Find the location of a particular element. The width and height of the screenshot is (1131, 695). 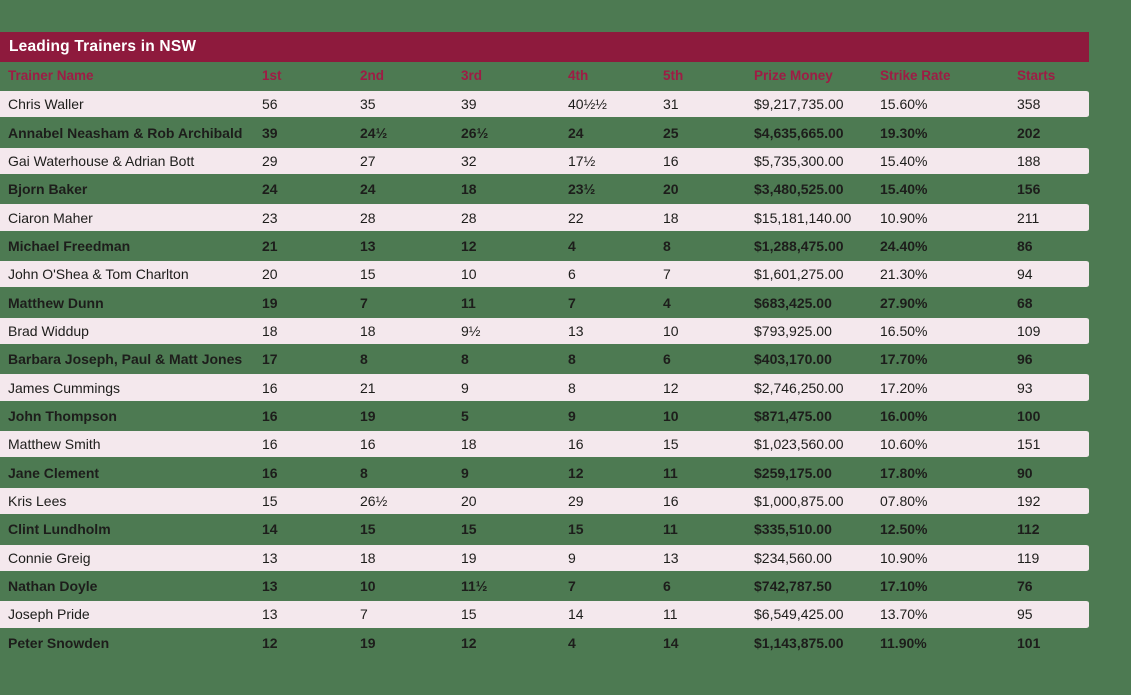

stat-cell: 15.40% is located at coordinates (904, 189).